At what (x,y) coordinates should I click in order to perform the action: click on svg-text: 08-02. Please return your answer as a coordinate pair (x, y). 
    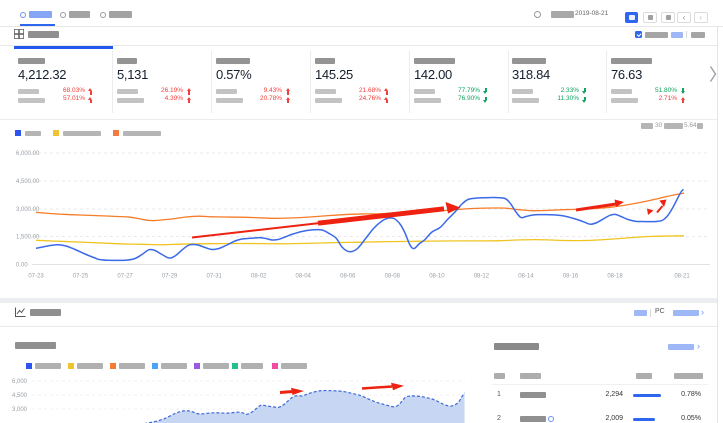
    Looking at the image, I should click on (259, 277).